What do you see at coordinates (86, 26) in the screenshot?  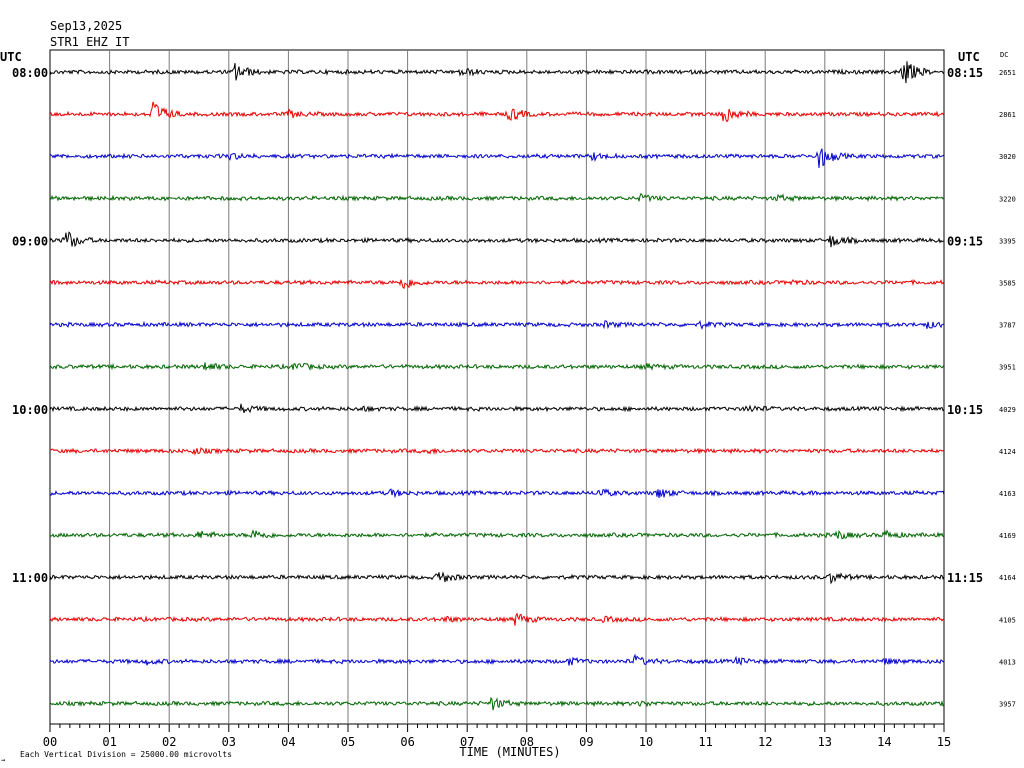 I see `chart-date: Sep13,2025` at bounding box center [86, 26].